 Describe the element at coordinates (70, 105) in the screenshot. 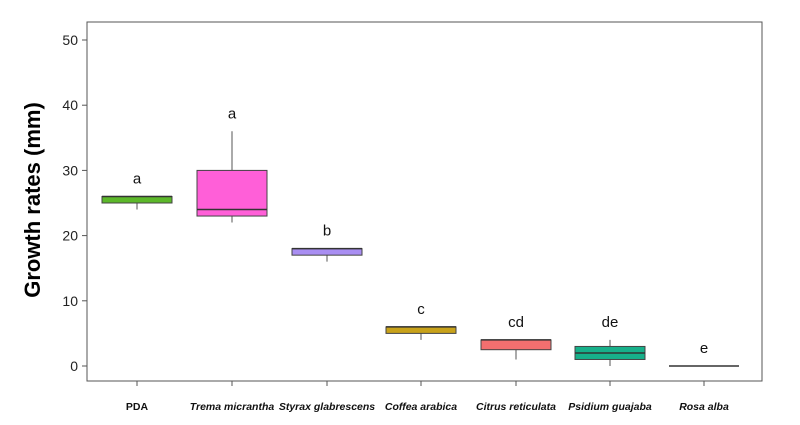

I see `y-tick-label: 40` at that location.